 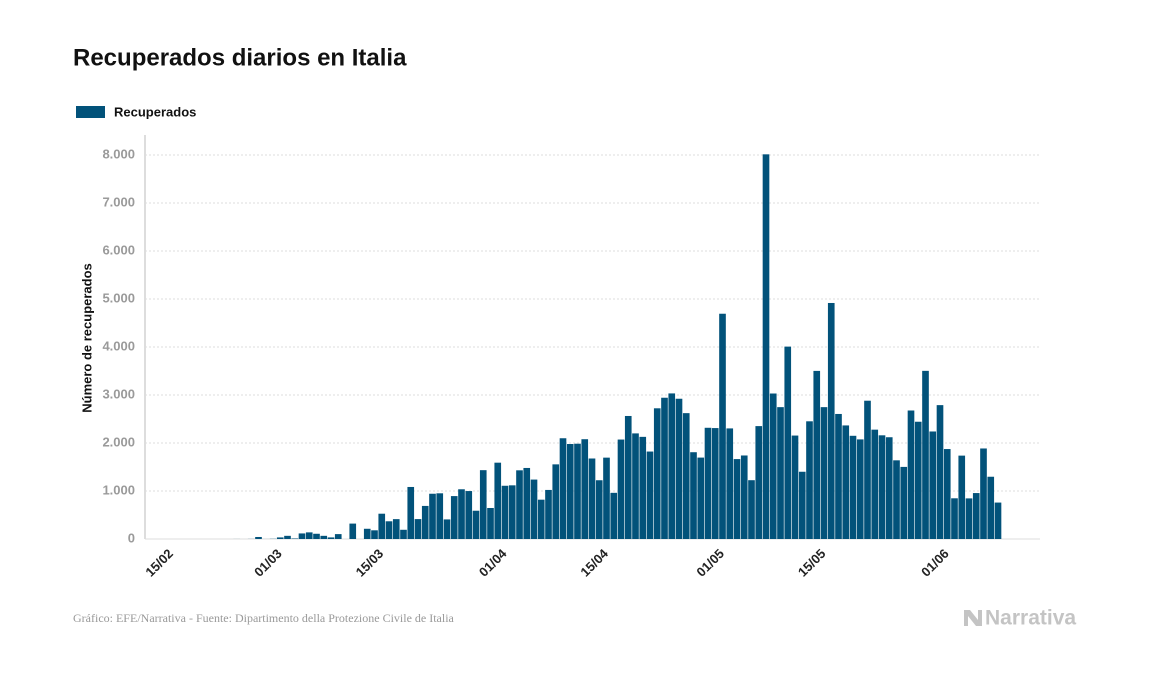 I want to click on y-tick-label: 0, so click(x=131, y=537).